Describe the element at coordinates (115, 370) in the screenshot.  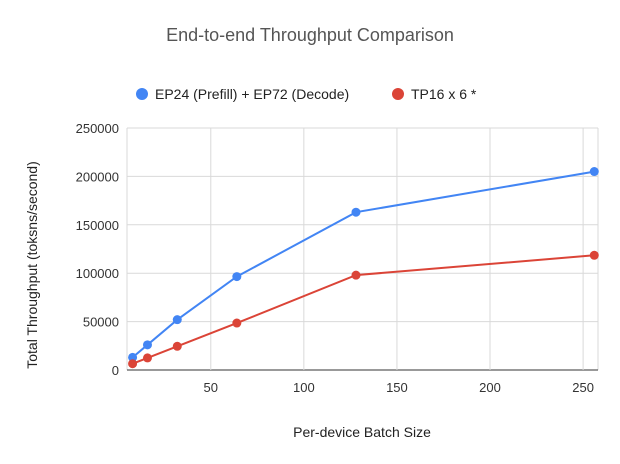
I see `y-tick-label: 0` at that location.